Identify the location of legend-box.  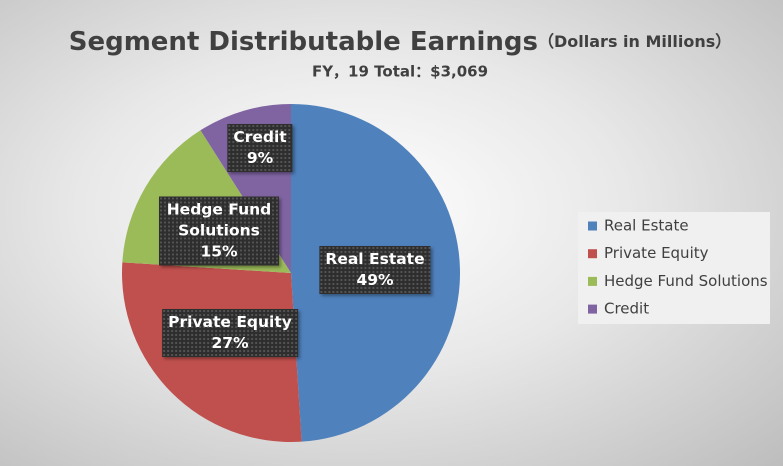
(674, 268).